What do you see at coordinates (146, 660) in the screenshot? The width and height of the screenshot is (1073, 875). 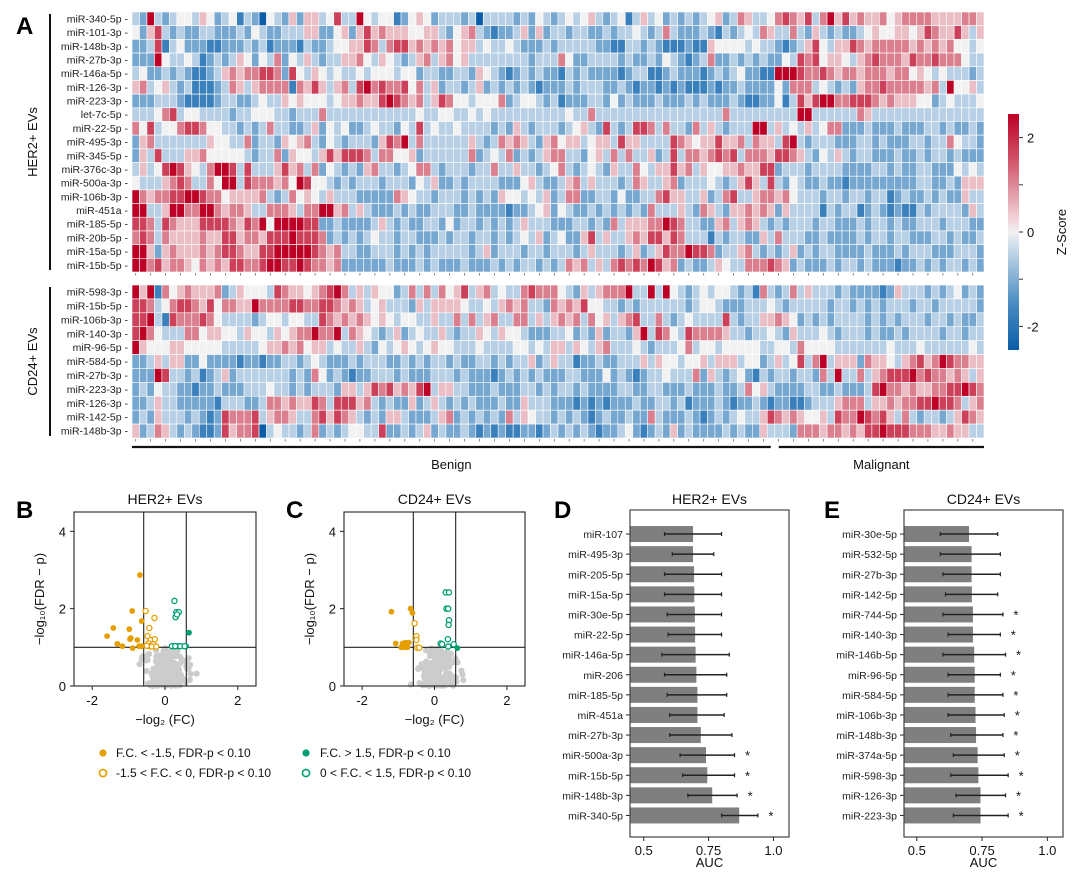 I see `nonsignificant-point` at bounding box center [146, 660].